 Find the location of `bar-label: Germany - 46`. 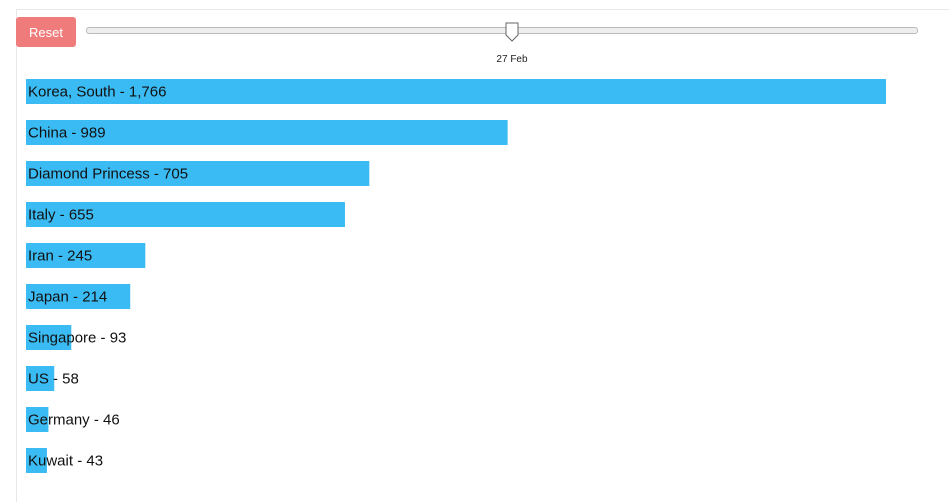

bar-label: Germany - 46 is located at coordinates (74, 419).